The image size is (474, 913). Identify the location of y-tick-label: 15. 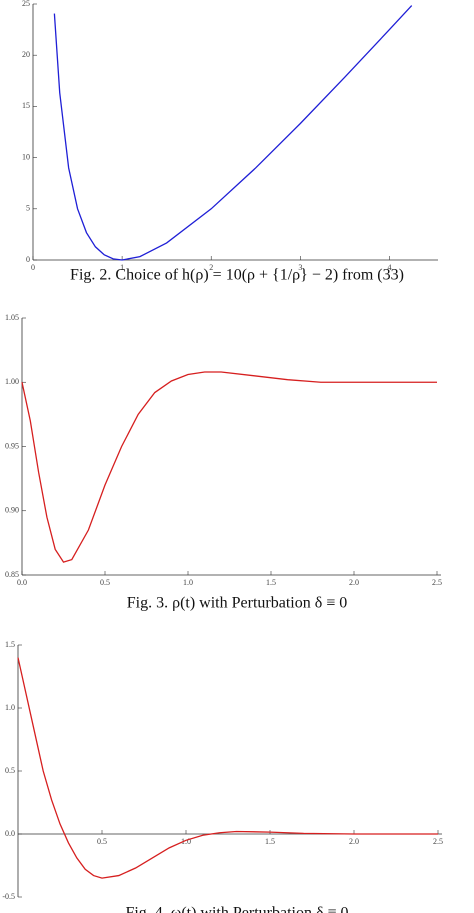
(26, 105).